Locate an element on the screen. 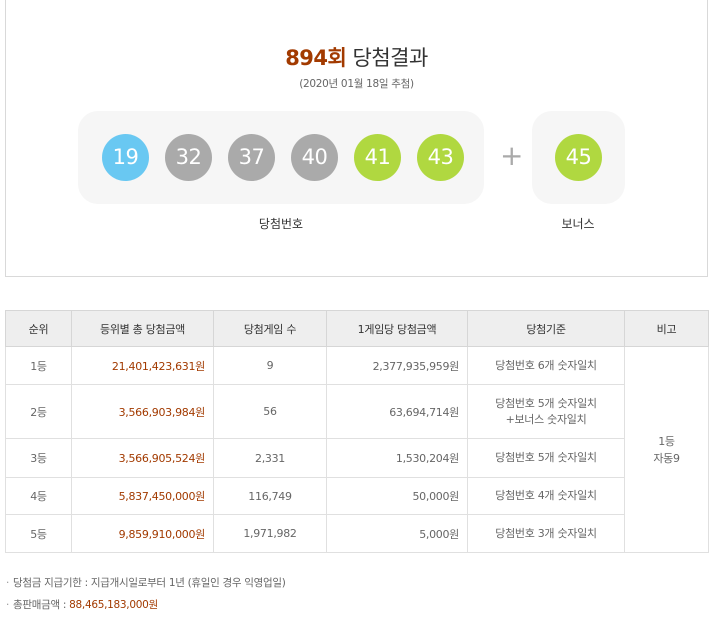 This screenshot has height=629, width=720. prize-per-game-cell: 5,000원 is located at coordinates (397, 533).